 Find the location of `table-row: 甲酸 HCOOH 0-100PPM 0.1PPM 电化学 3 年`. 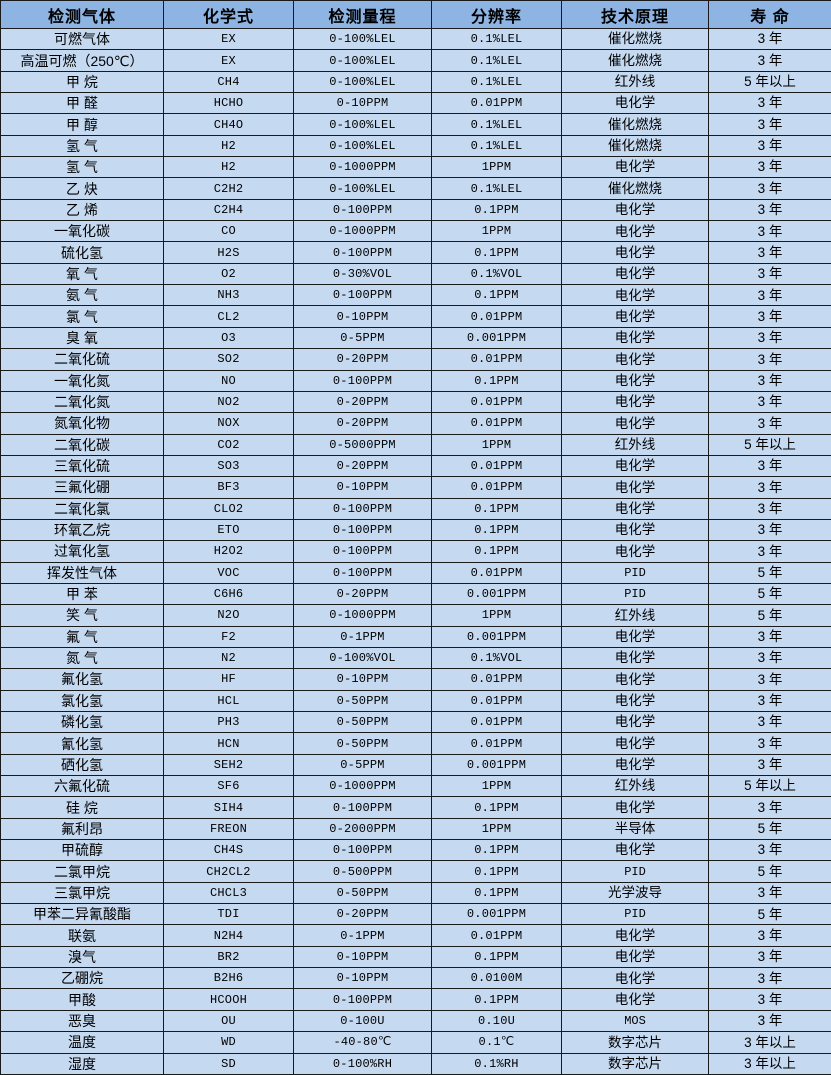

table-row: 甲酸 HCOOH 0-100PPM 0.1PPM 电化学 3 年 is located at coordinates (415, 999).